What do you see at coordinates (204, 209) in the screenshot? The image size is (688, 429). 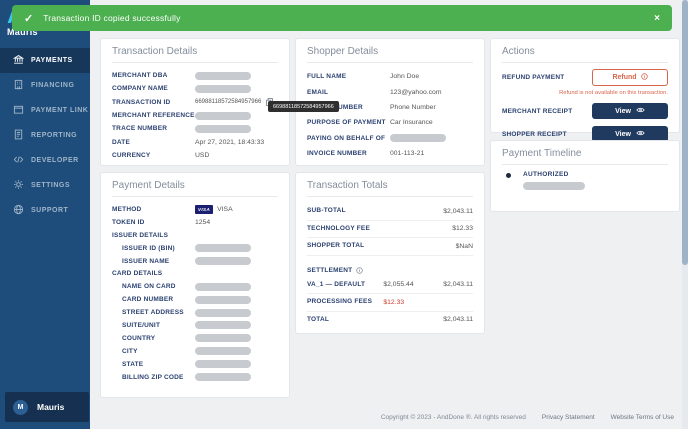 I see `visa-card-icon: VISA` at bounding box center [204, 209].